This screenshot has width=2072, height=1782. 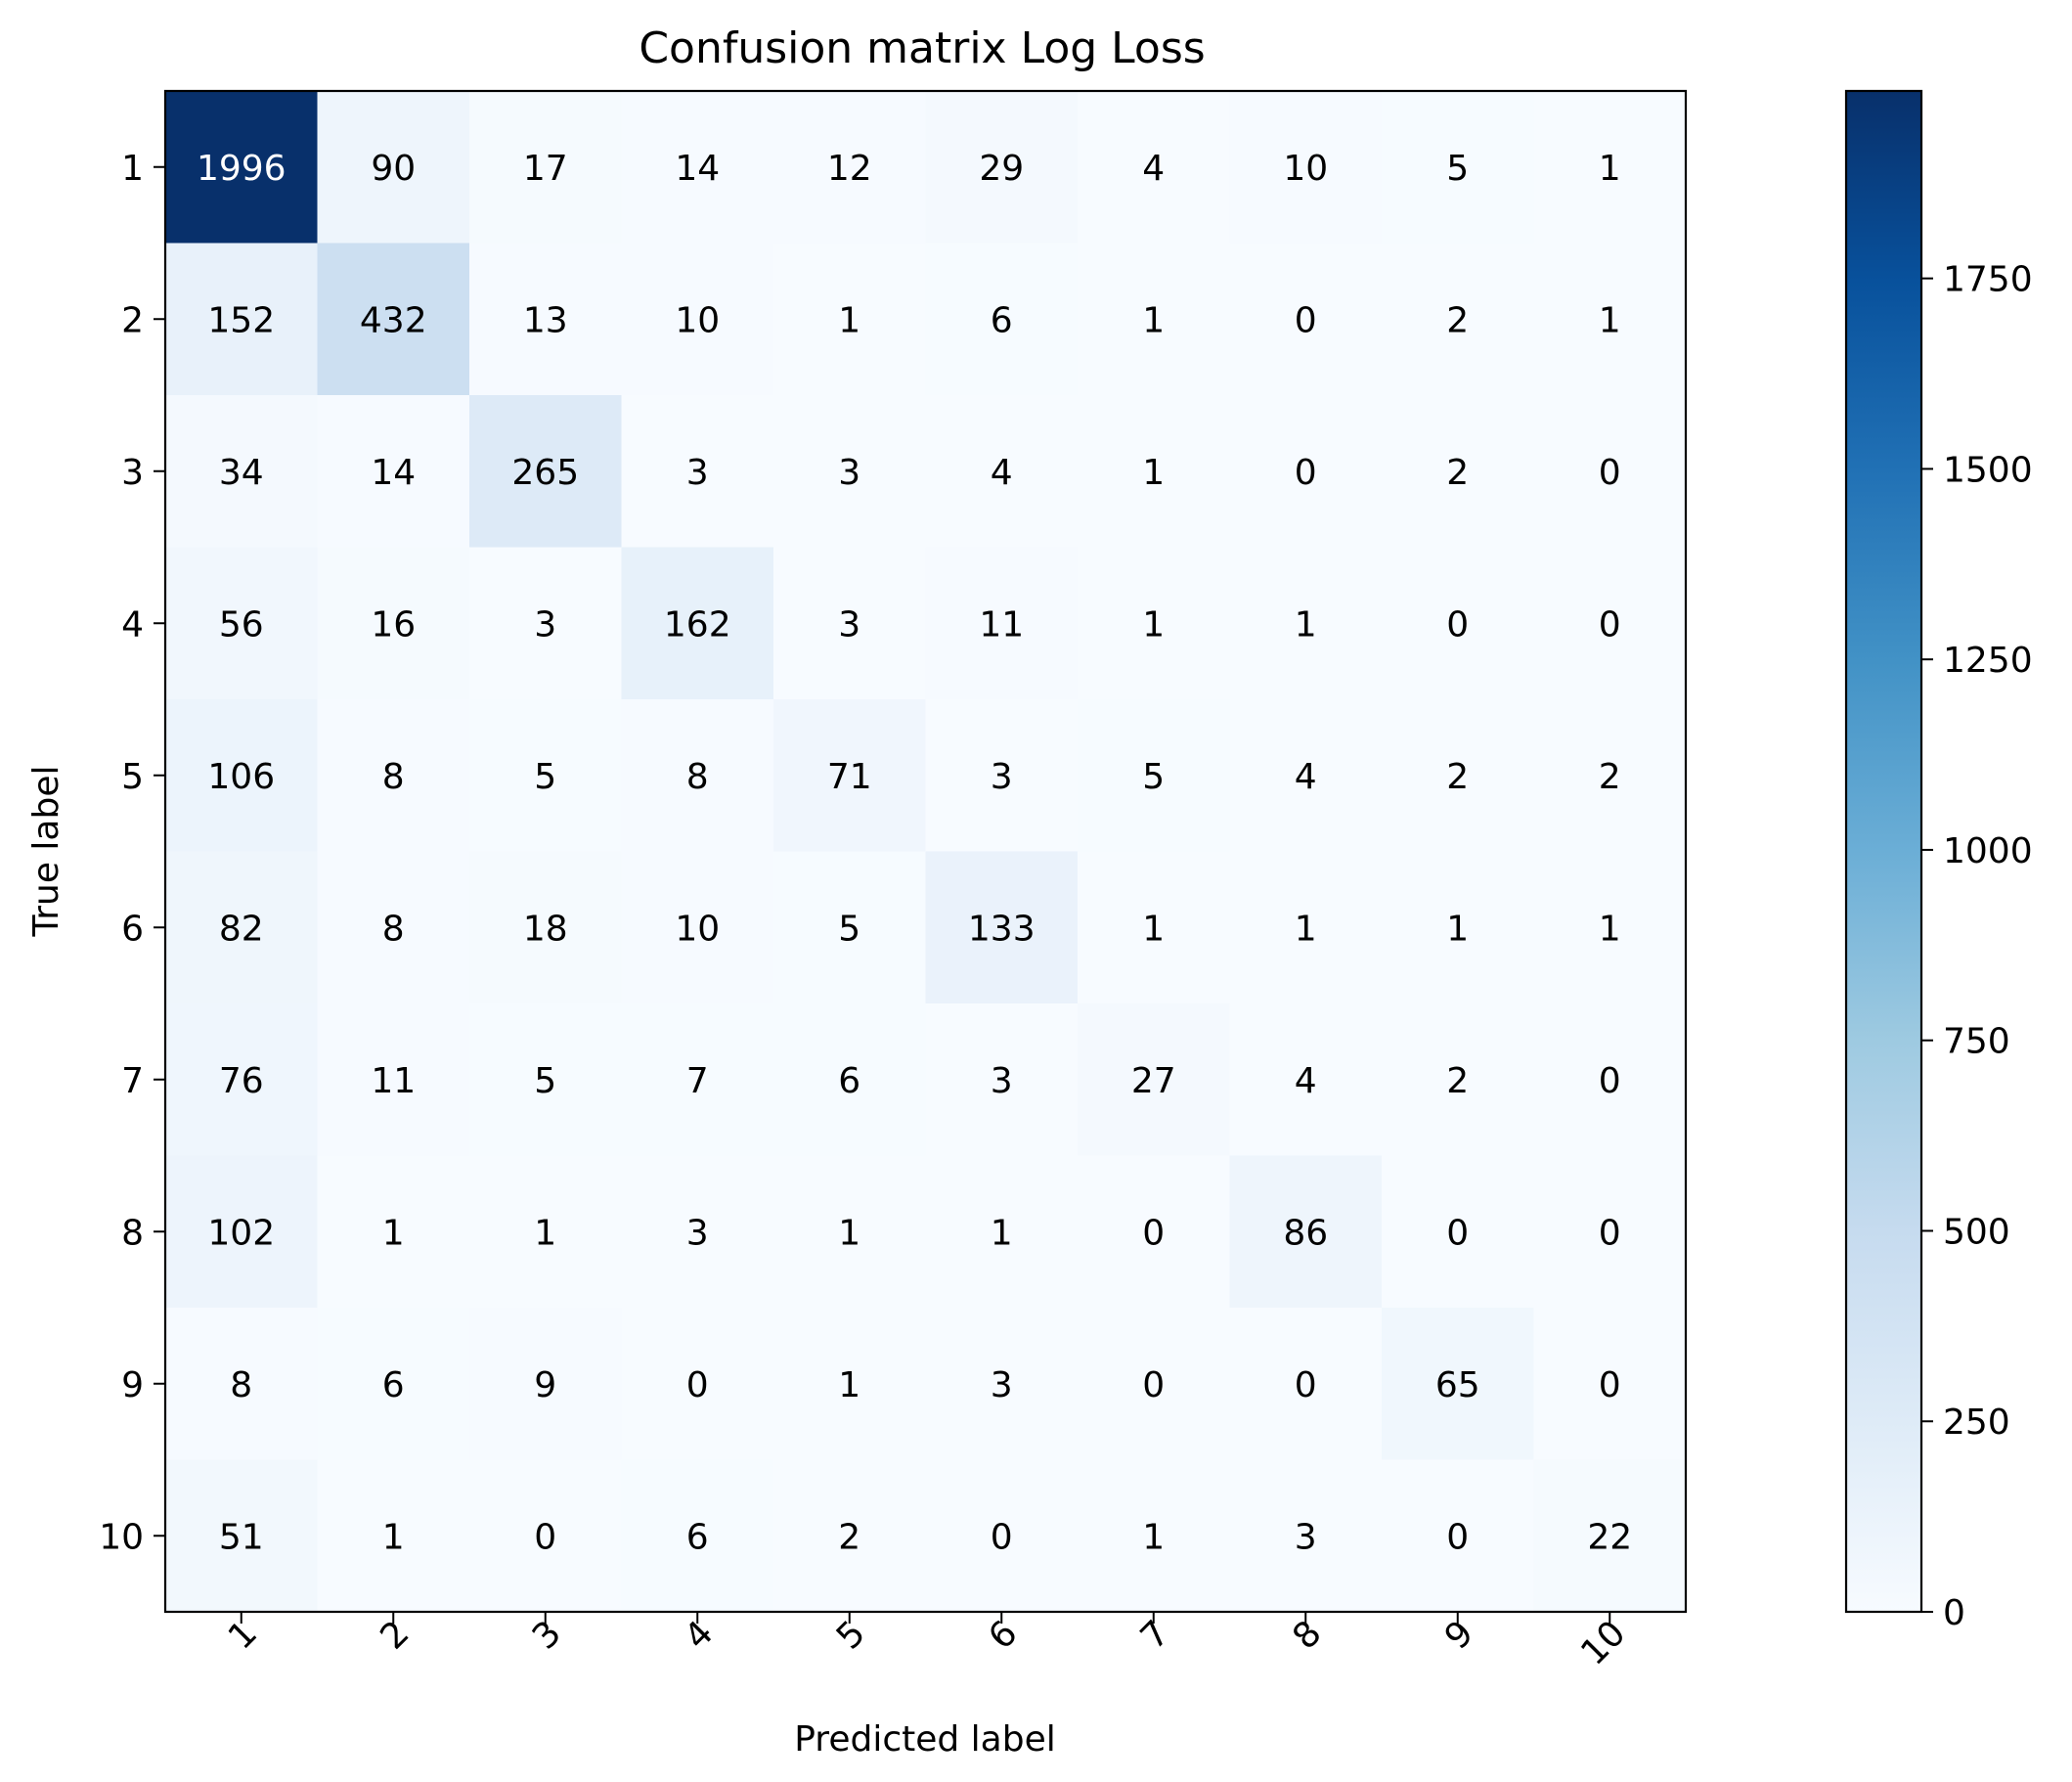 What do you see at coordinates (394, 320) in the screenshot?
I see `cell-value-label: 432` at bounding box center [394, 320].